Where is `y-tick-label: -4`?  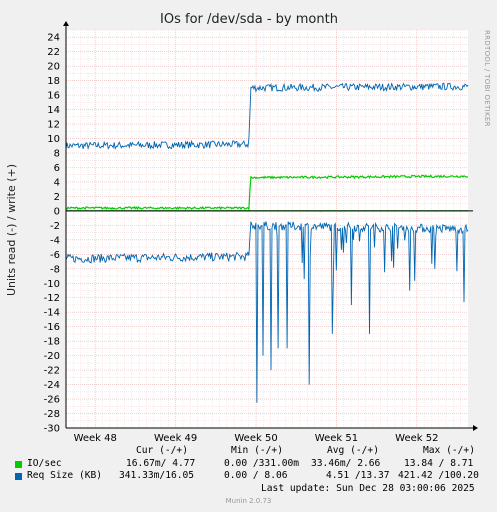
y-tick-label: -4 is located at coordinates (55, 240).